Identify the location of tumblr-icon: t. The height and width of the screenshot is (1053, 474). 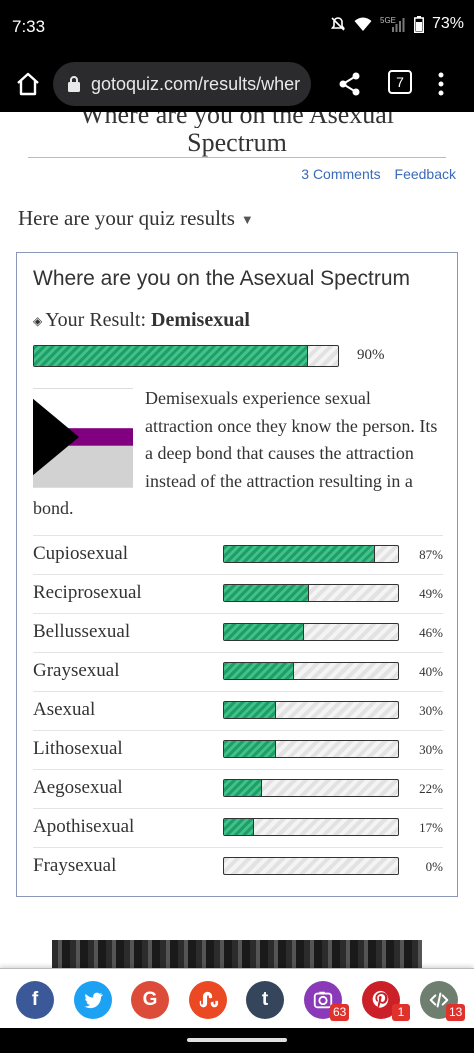
(265, 999).